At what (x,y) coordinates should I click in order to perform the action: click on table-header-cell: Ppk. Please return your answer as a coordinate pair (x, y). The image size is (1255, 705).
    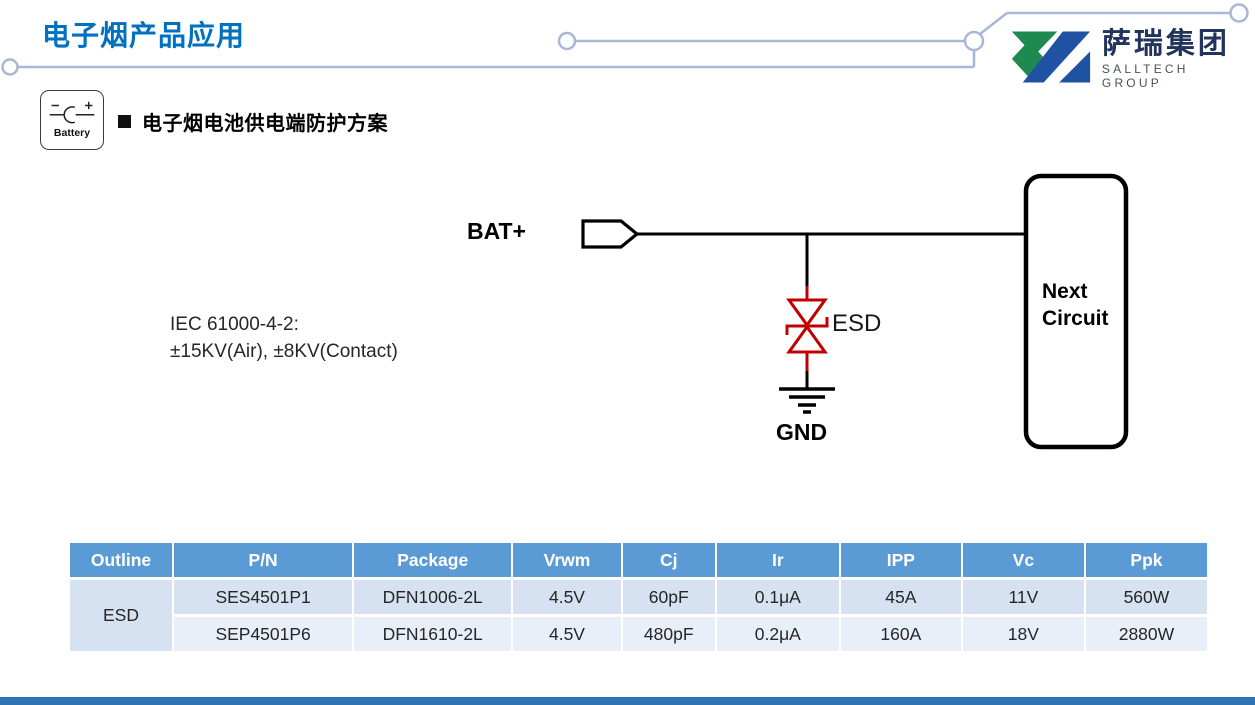
    Looking at the image, I should click on (1146, 560).